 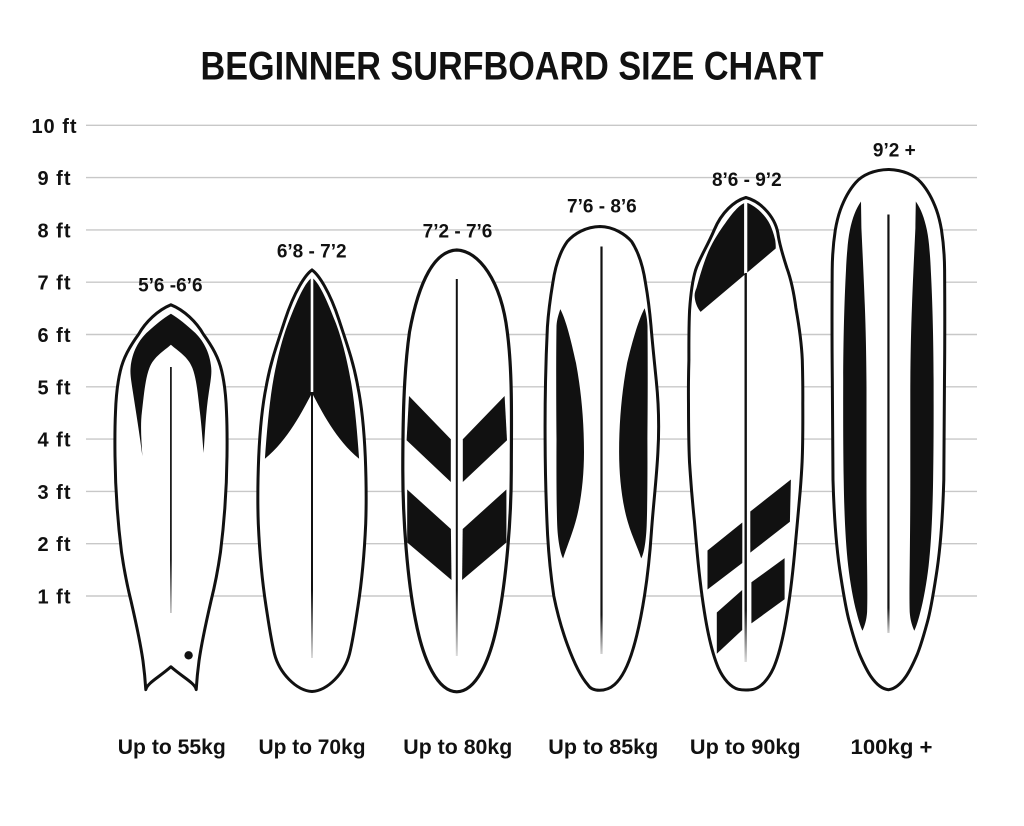 What do you see at coordinates (55, 284) in the screenshot?
I see `svg-text: 7 ft` at bounding box center [55, 284].